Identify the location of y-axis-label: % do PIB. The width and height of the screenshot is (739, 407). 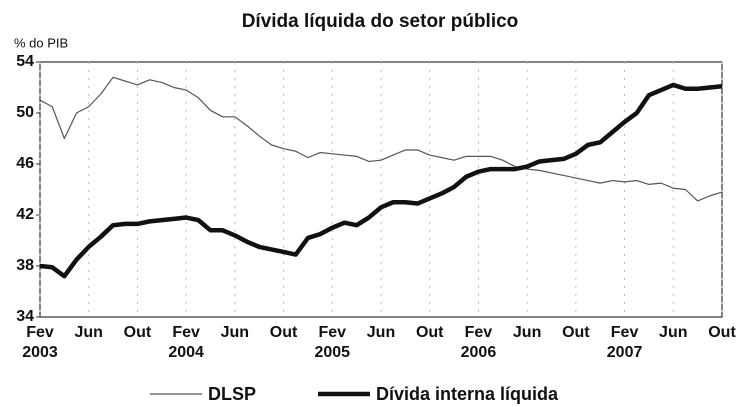
(41, 42).